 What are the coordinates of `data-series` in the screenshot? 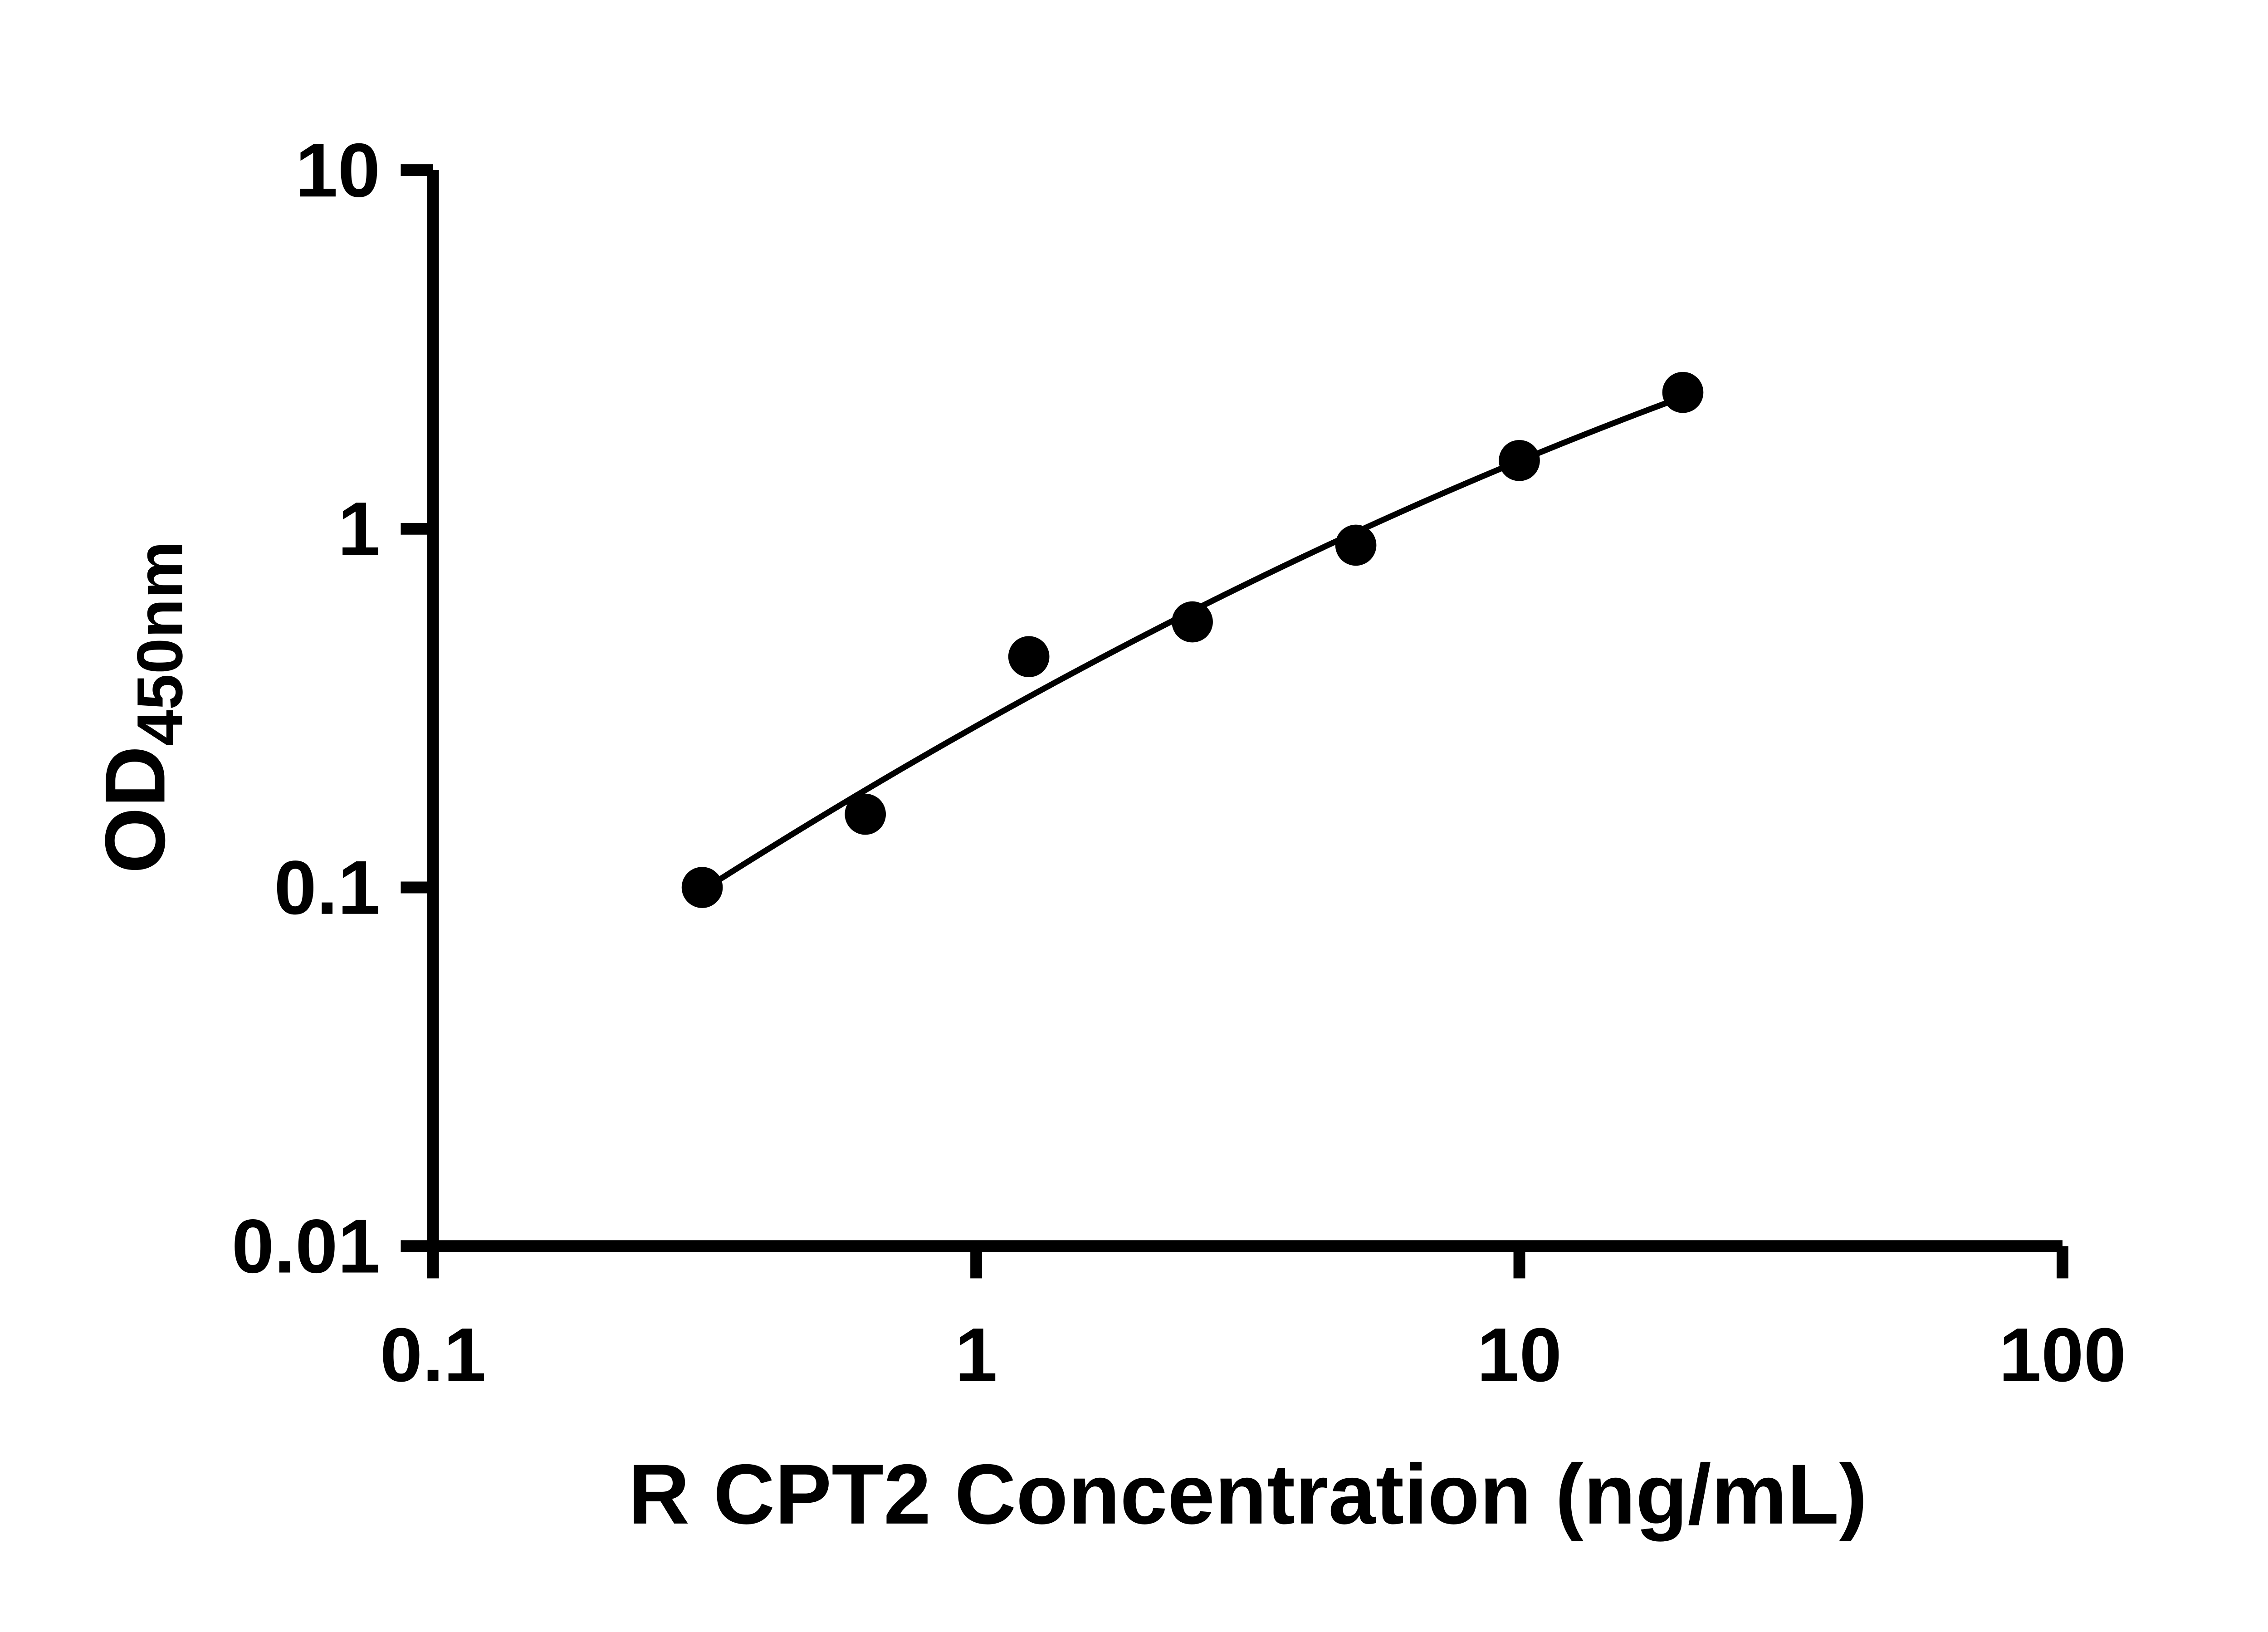 It's located at (1193, 639).